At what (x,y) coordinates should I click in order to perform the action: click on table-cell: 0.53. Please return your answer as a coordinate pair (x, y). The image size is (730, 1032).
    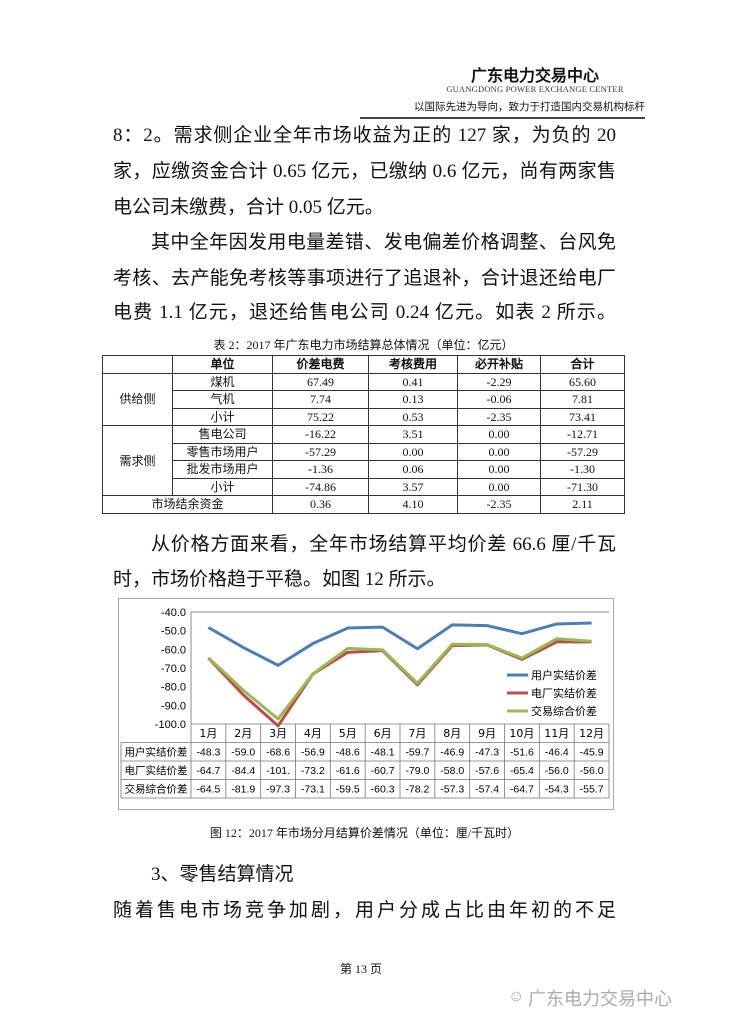
    Looking at the image, I should click on (413, 416).